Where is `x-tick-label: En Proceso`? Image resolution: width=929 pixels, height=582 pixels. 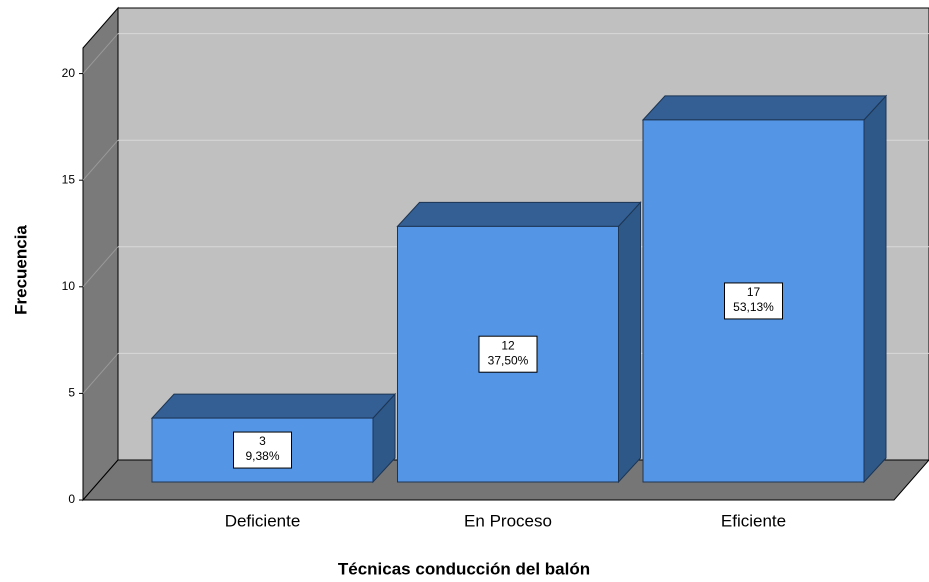 x-tick-label: En Proceso is located at coordinates (508, 520).